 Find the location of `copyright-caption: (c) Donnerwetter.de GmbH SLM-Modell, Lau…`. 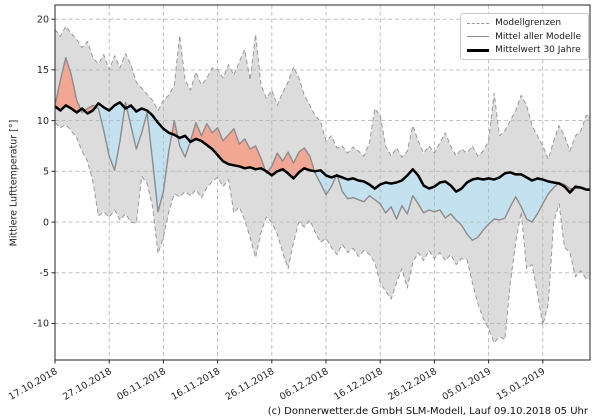

copyright-caption: (c) Donnerwetter.de GmbH SLM-Modell, Lau… is located at coordinates (427, 411).